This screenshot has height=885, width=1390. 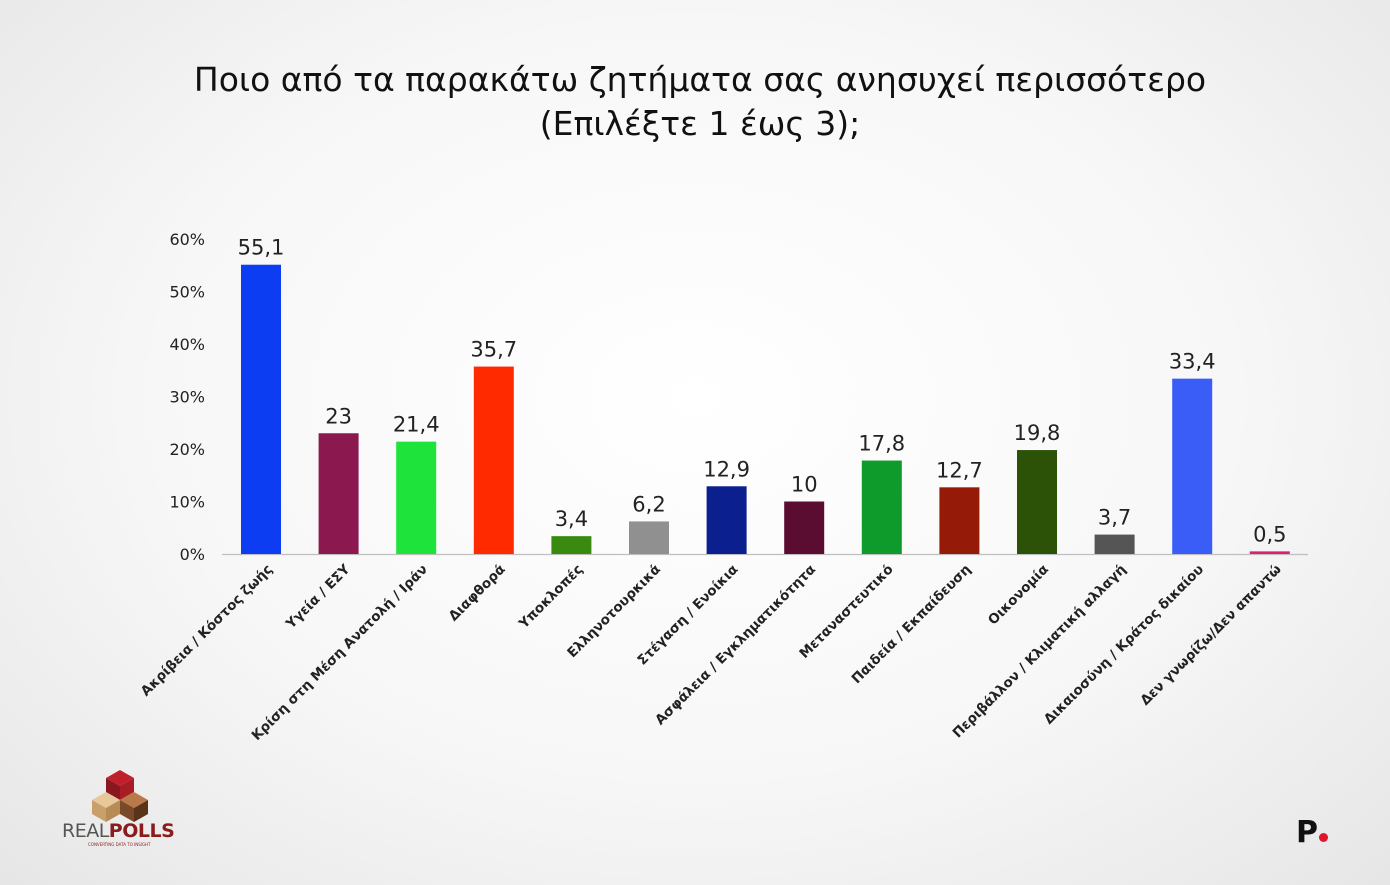 What do you see at coordinates (571, 519) in the screenshot?
I see `data-label: 3,4` at bounding box center [571, 519].